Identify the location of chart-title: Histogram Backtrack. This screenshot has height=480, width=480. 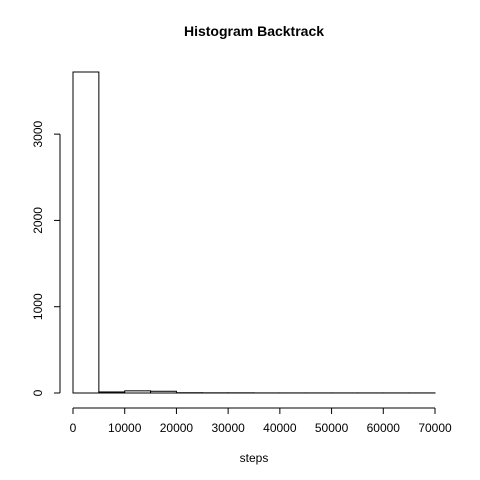
(254, 31).